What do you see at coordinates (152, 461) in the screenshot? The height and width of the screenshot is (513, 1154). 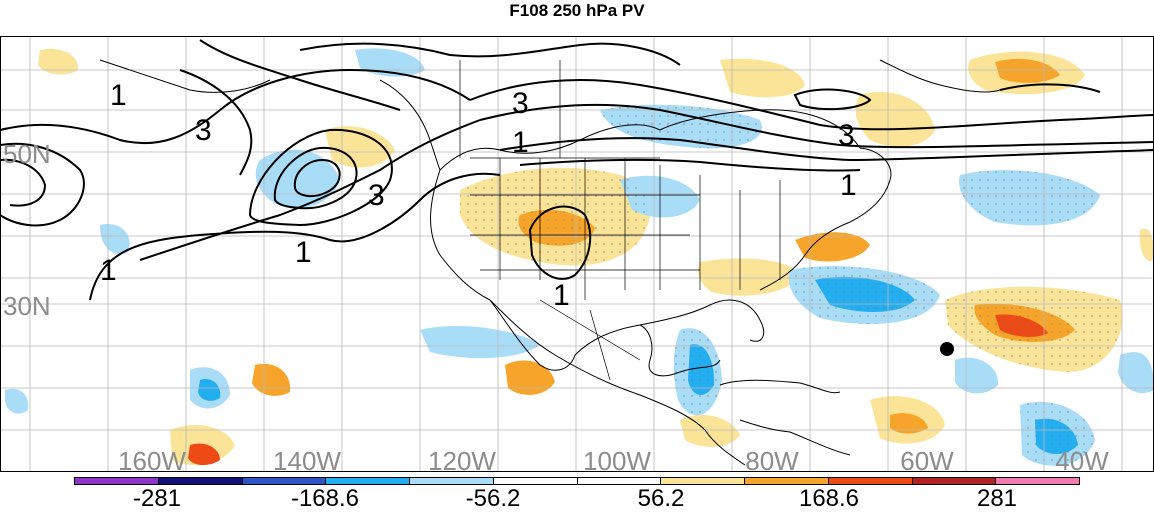 I see `lon-label: 160W` at bounding box center [152, 461].